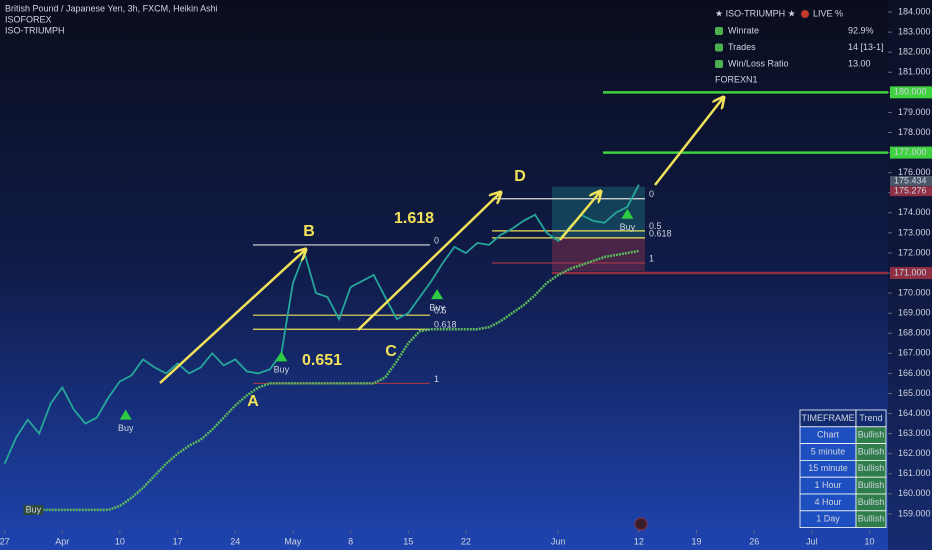  Describe the element at coordinates (639, 541) in the screenshot. I see `x-tick-label: 12` at that location.